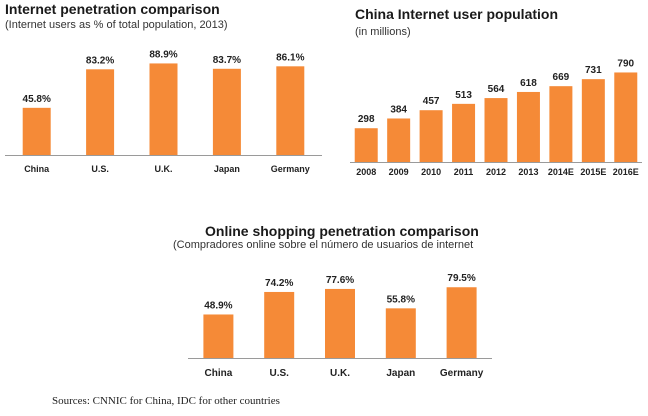  Describe the element at coordinates (163, 54) in the screenshot. I see `c1-value-label: 88.9%` at that location.